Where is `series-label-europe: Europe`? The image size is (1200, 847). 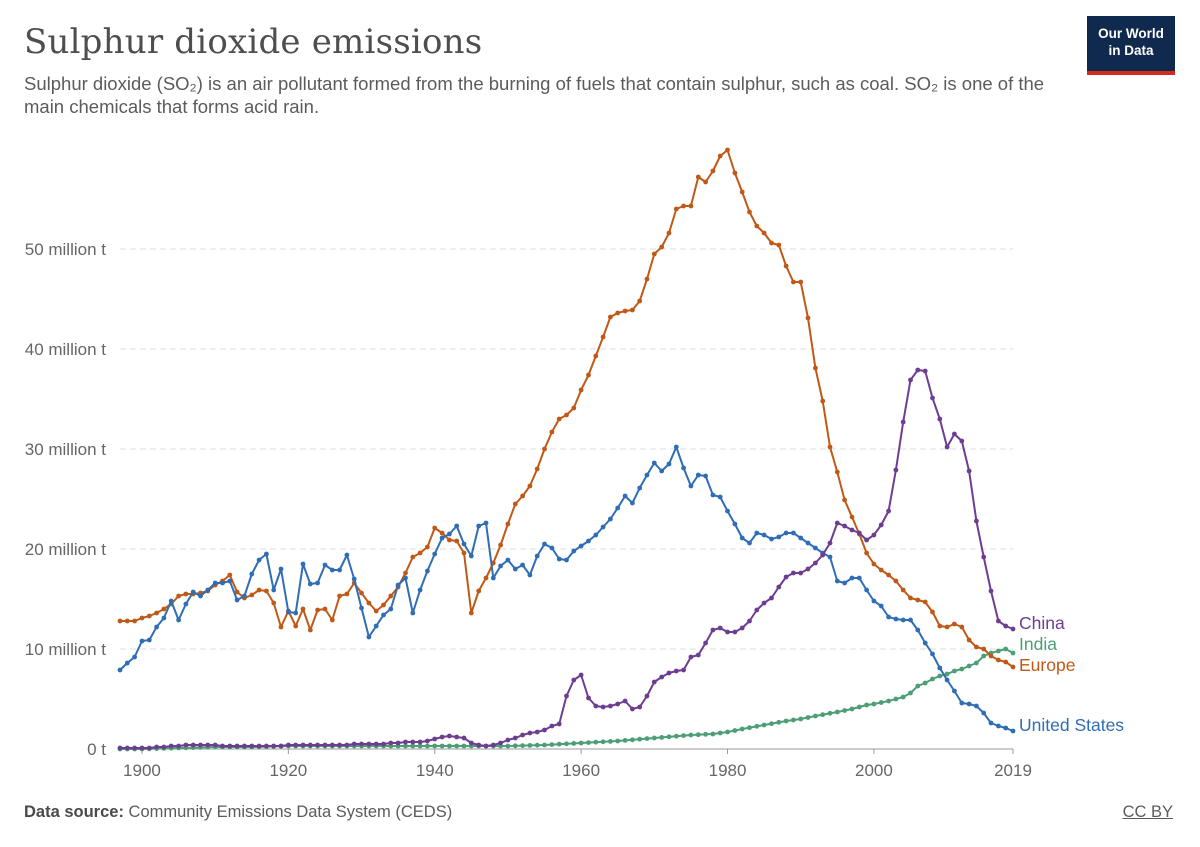 series-label-europe: Europe is located at coordinates (1047, 665).